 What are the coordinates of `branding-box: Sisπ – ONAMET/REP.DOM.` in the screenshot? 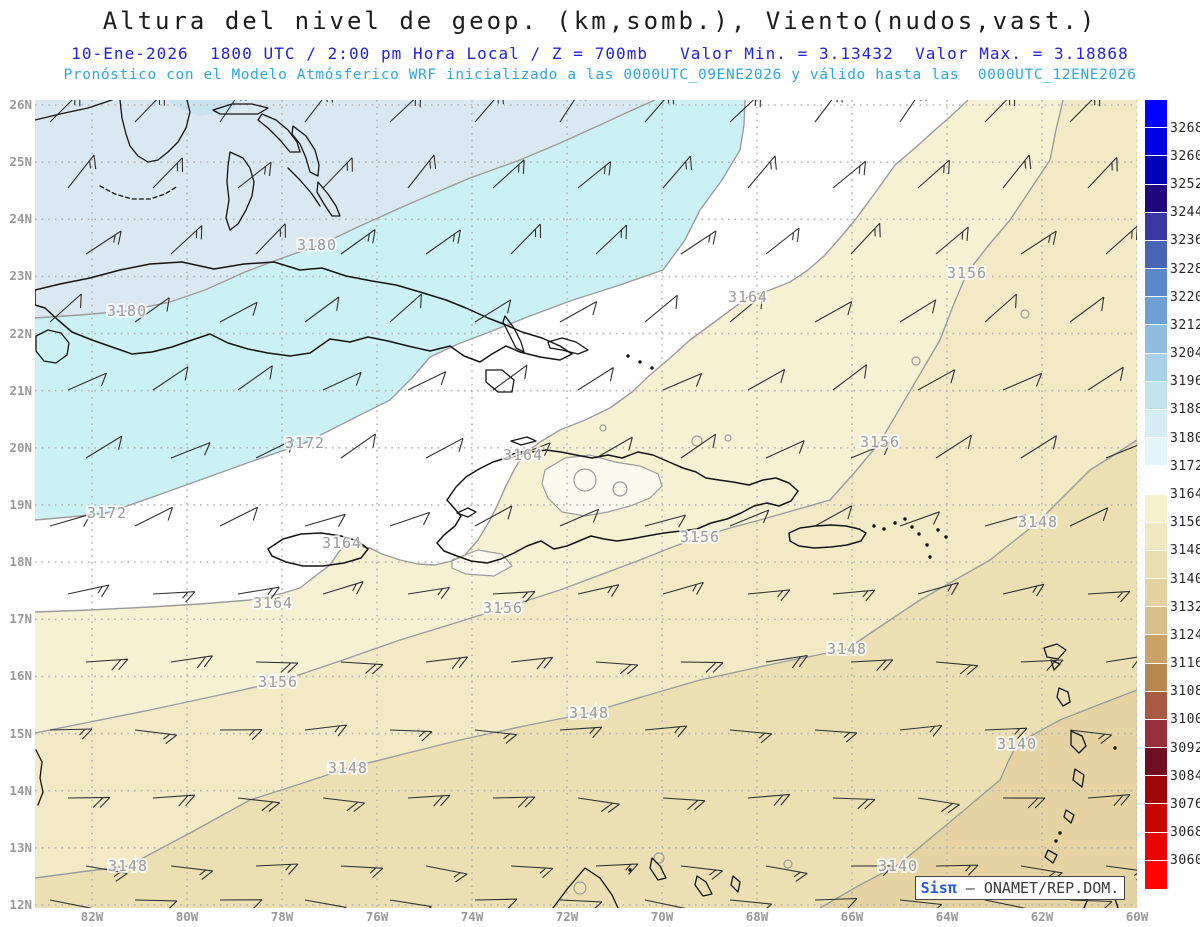 It's located at (1020, 888).